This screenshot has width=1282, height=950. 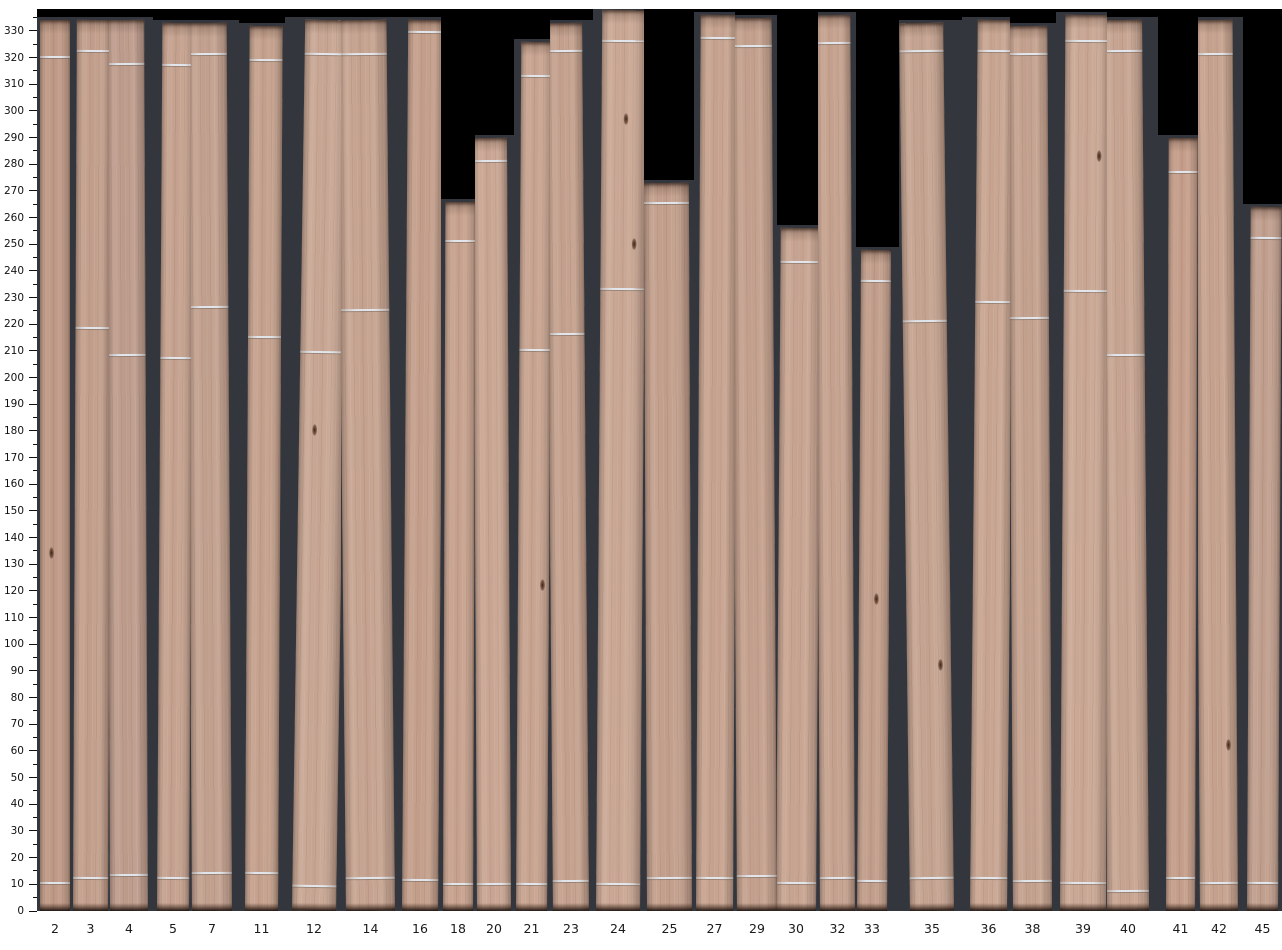 I want to click on y-tick-label: 20, so click(x=17, y=857).